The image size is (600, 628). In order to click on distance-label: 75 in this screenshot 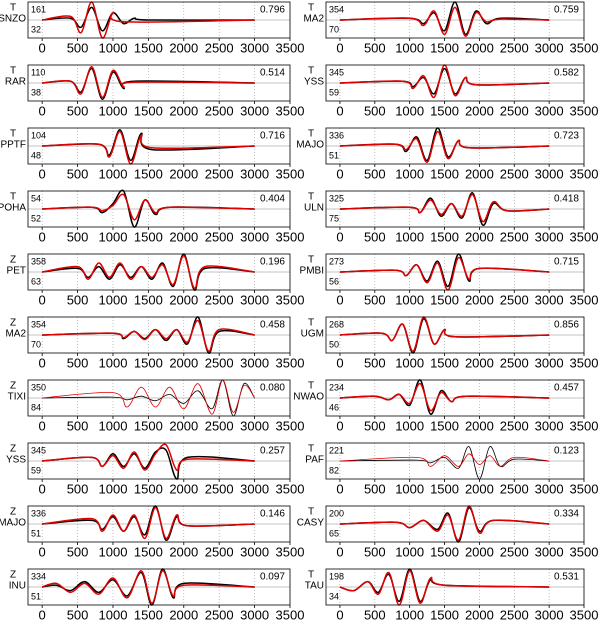, I will do `click(334, 218)`.